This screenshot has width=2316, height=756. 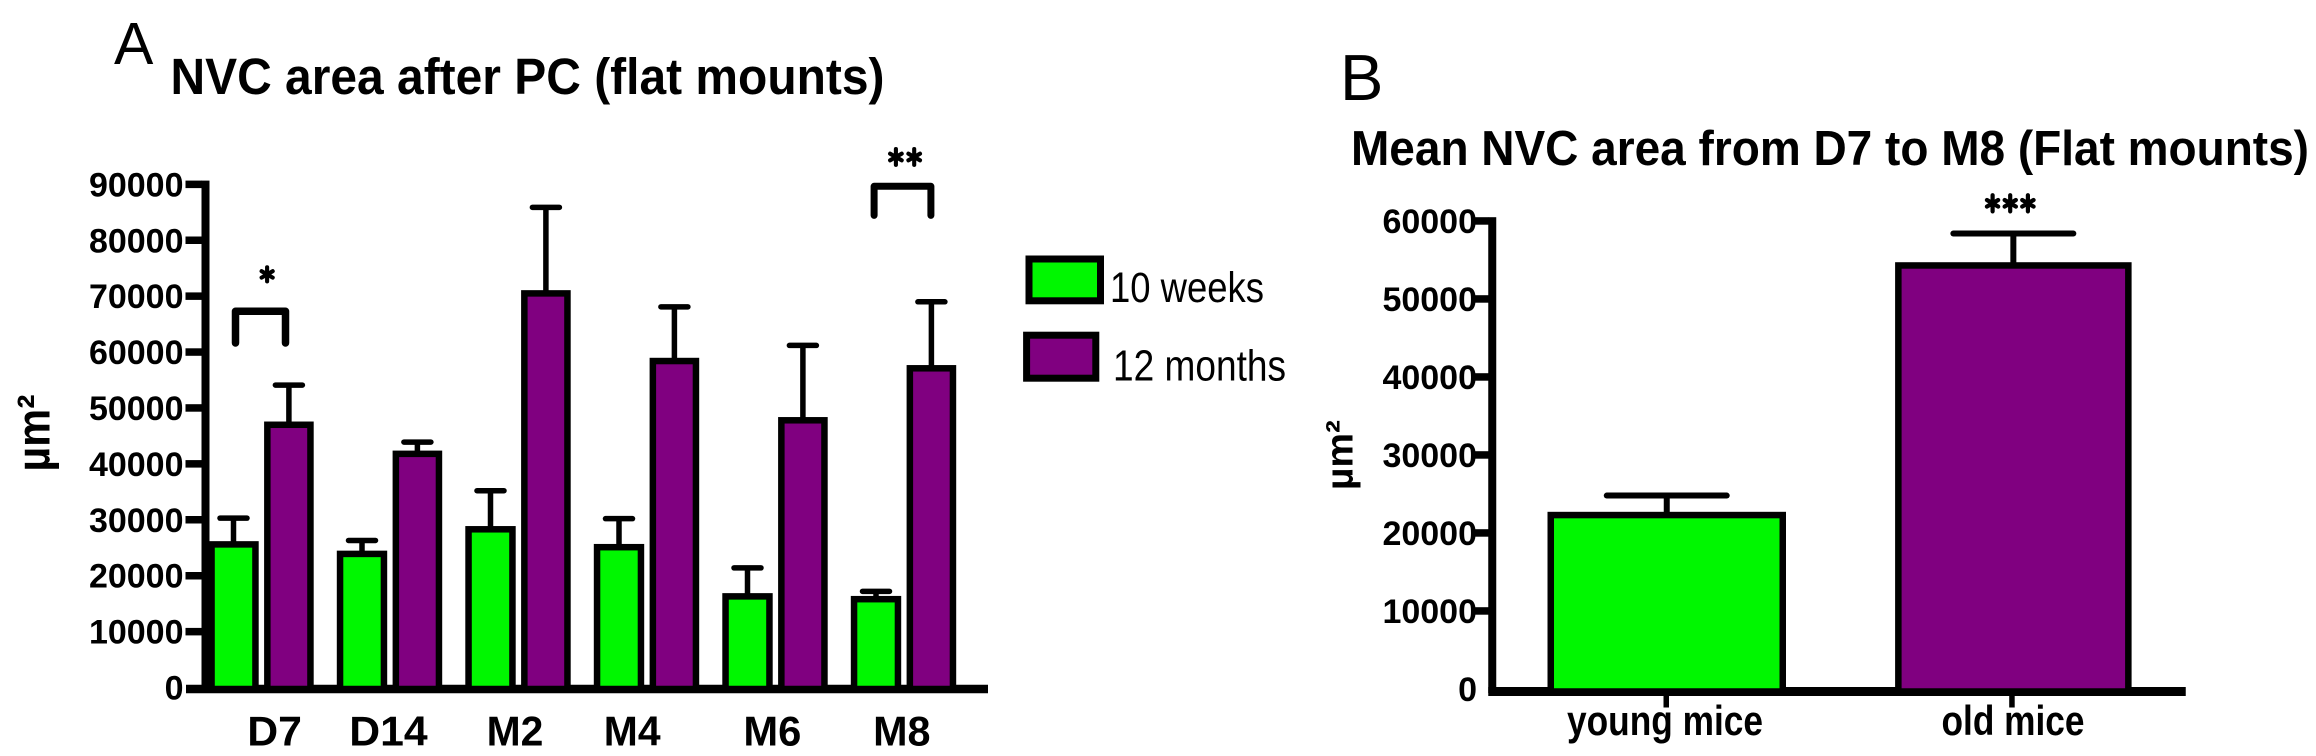 What do you see at coordinates (136, 241) in the screenshot?
I see `svg-text: 80000` at bounding box center [136, 241].